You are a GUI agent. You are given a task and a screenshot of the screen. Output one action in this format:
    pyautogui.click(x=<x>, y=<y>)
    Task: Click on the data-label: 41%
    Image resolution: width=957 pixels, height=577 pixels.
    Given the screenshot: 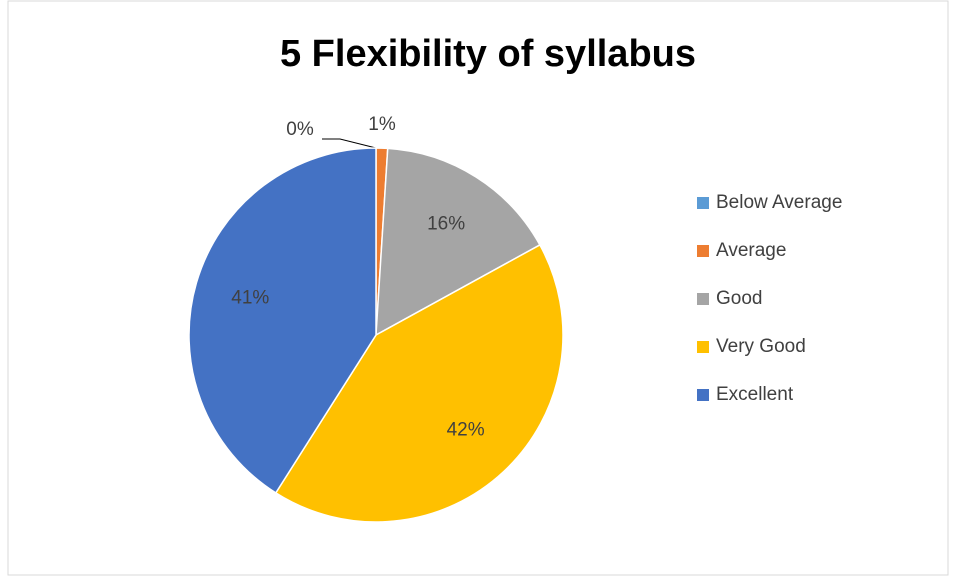 What is the action you would take?
    pyautogui.click(x=250, y=297)
    